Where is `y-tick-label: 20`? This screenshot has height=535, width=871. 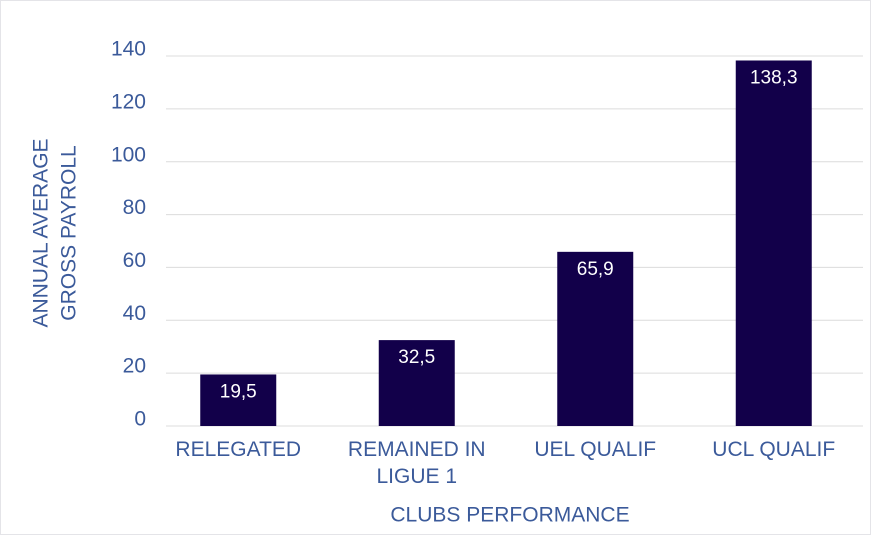
y-tick-label: 20 is located at coordinates (134, 366).